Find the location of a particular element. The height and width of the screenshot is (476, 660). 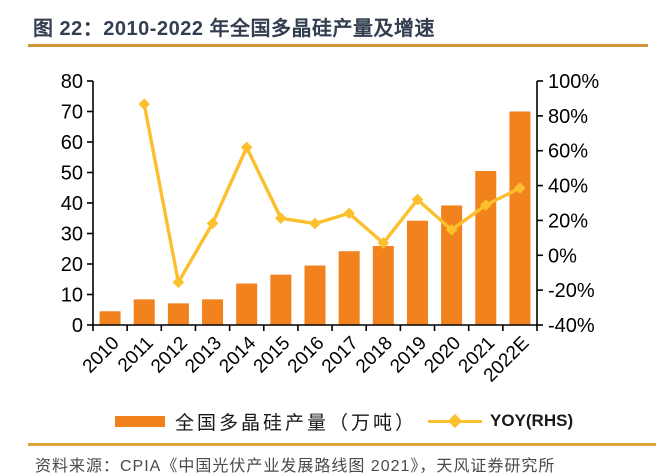

line-series-swatch is located at coordinates (455, 421).